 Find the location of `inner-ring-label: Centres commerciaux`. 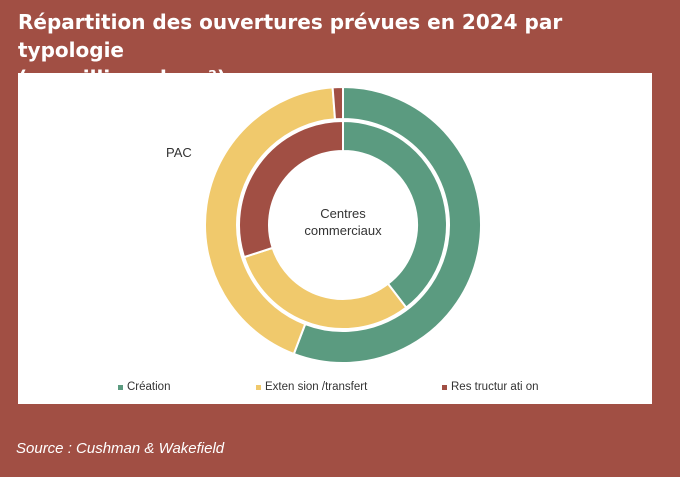

inner-ring-label: Centres commerciaux is located at coordinates (343, 222).